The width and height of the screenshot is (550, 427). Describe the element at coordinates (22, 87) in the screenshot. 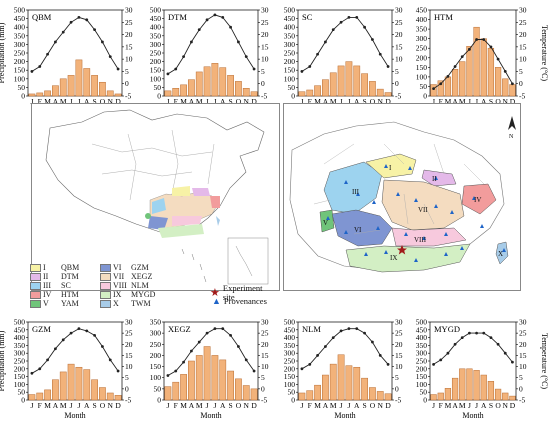

I see `y-tick-label: 50` at that location.